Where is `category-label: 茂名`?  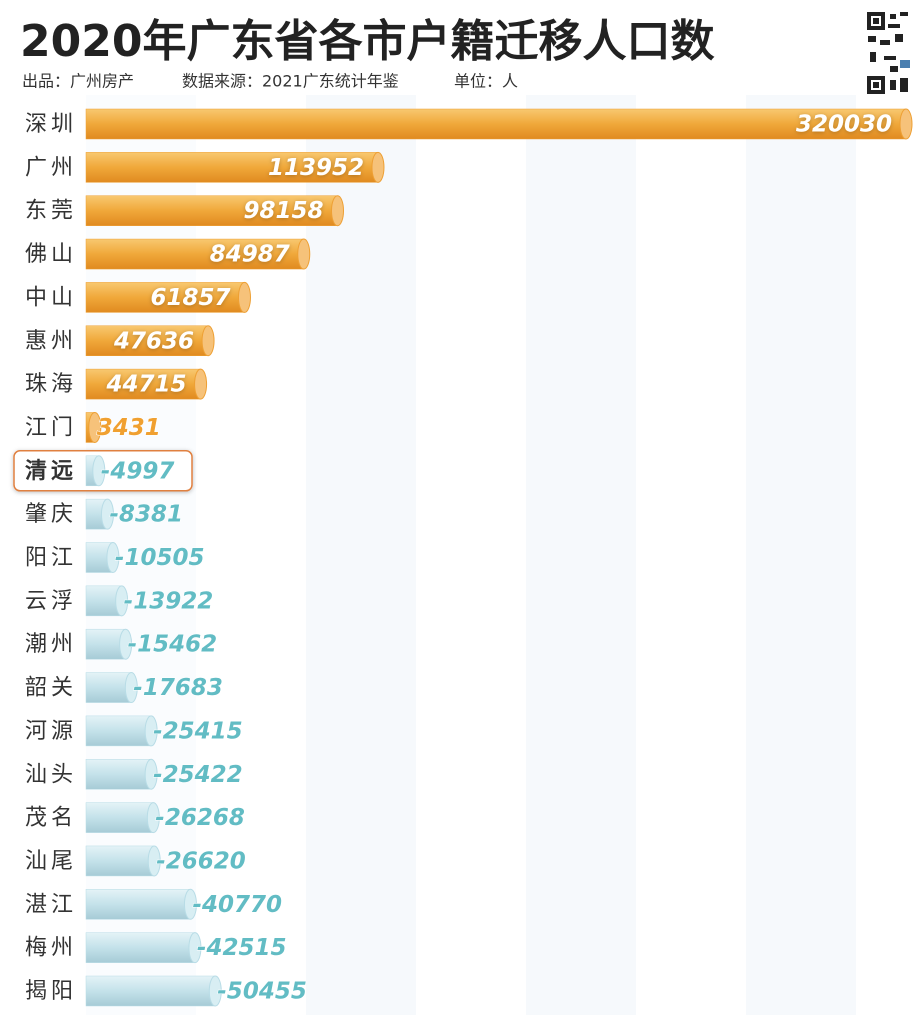 category-label: 茂名 is located at coordinates (51, 818).